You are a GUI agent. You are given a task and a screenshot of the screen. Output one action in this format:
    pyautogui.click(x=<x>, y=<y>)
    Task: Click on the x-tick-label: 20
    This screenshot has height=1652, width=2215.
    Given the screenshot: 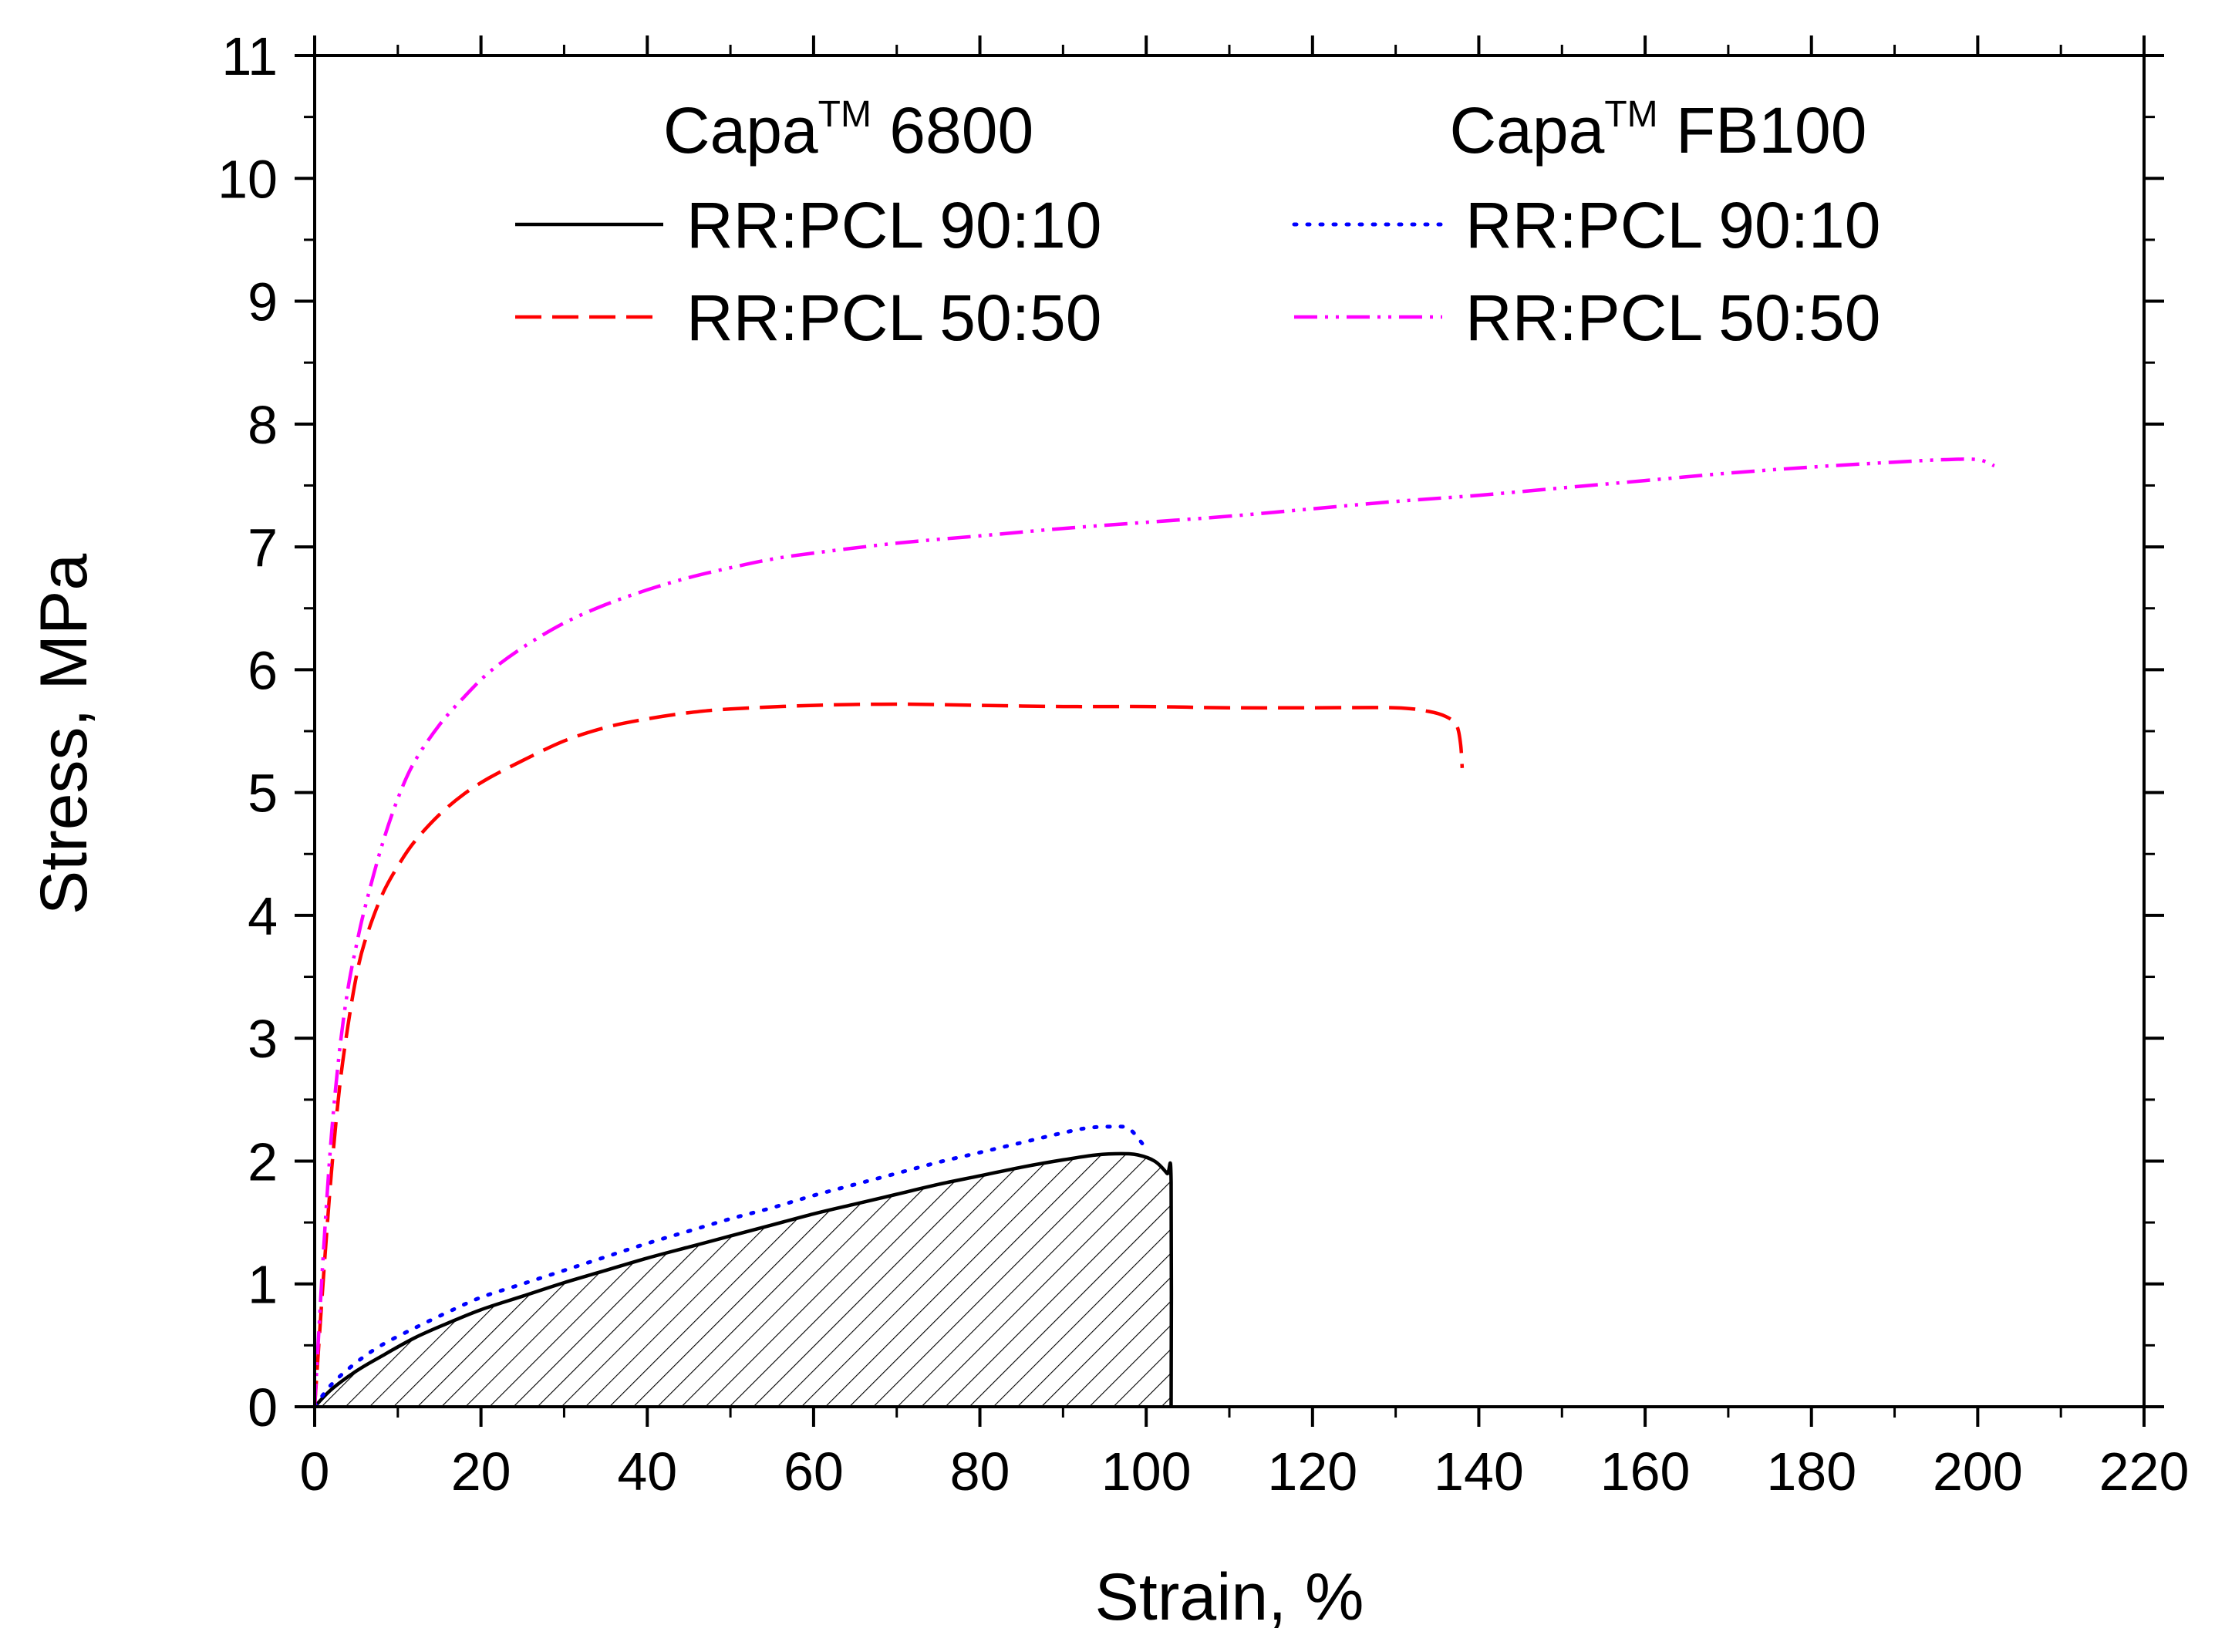 What is the action you would take?
    pyautogui.click(x=481, y=1472)
    